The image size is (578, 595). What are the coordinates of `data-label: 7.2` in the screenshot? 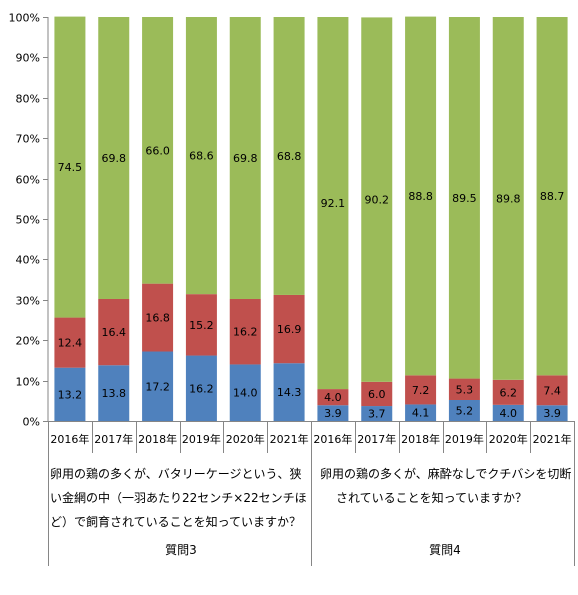 It's located at (421, 390).